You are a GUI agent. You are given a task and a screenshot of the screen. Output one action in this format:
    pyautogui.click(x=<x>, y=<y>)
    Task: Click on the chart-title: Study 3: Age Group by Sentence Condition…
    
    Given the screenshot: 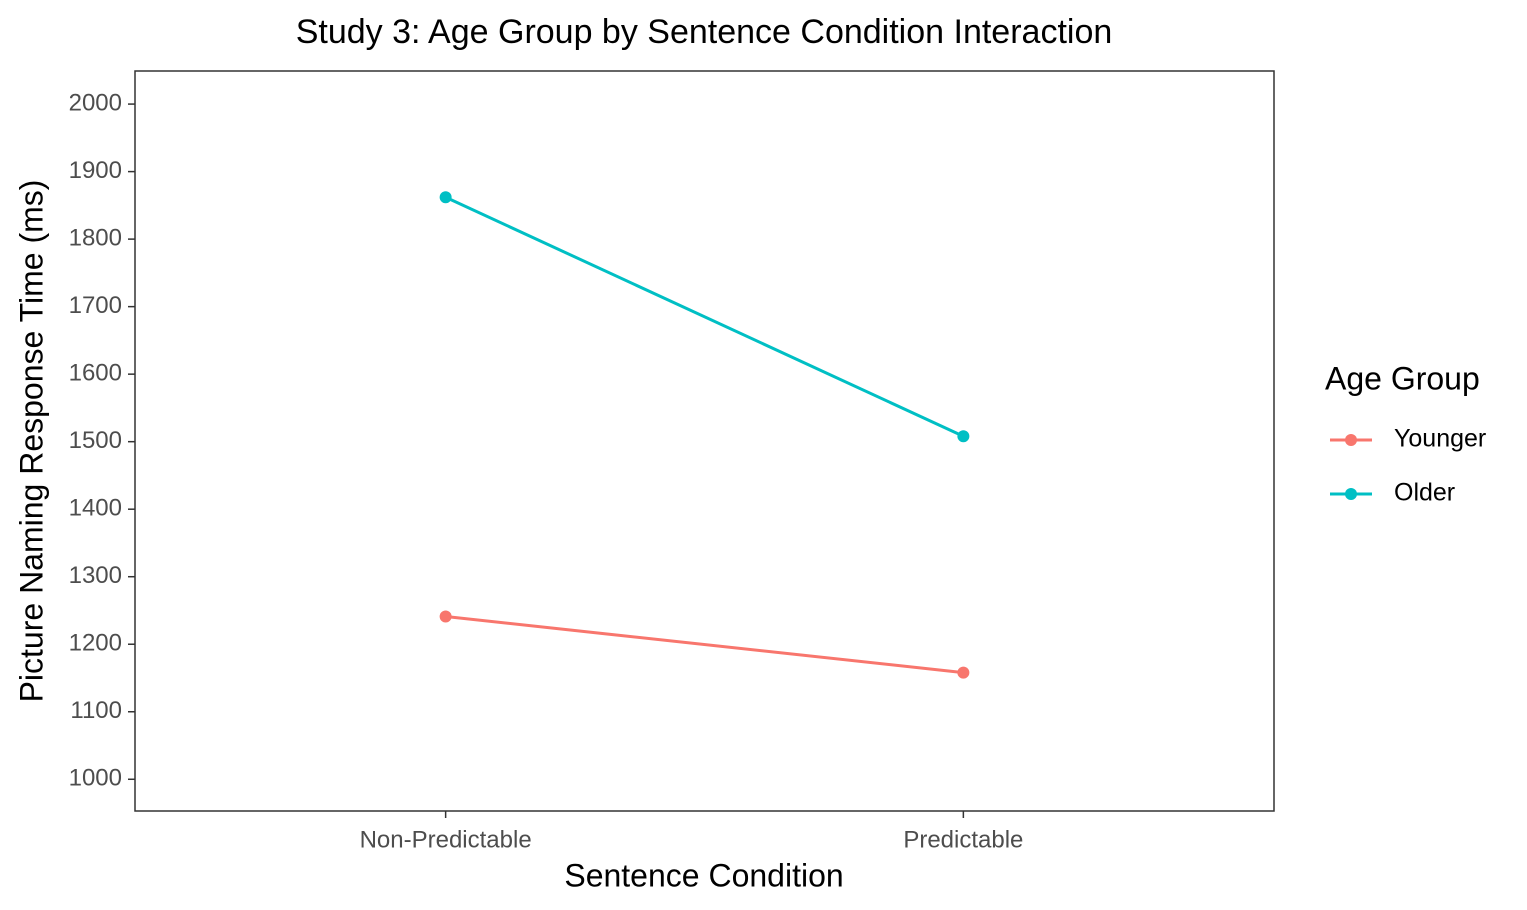 What is the action you would take?
    pyautogui.click(x=704, y=32)
    